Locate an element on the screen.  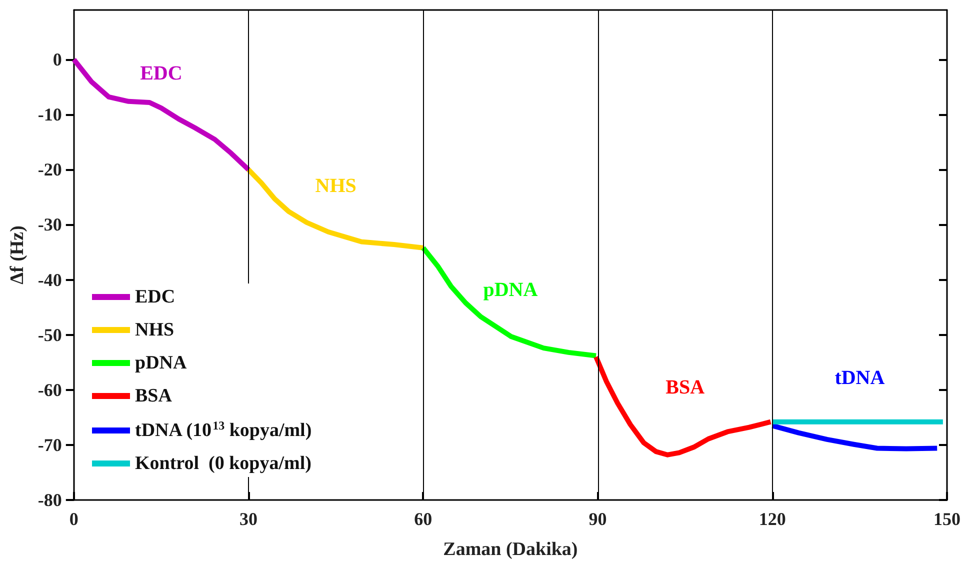
legend-label: Kontrol (0 kopya/ml) is located at coordinates (223, 463).